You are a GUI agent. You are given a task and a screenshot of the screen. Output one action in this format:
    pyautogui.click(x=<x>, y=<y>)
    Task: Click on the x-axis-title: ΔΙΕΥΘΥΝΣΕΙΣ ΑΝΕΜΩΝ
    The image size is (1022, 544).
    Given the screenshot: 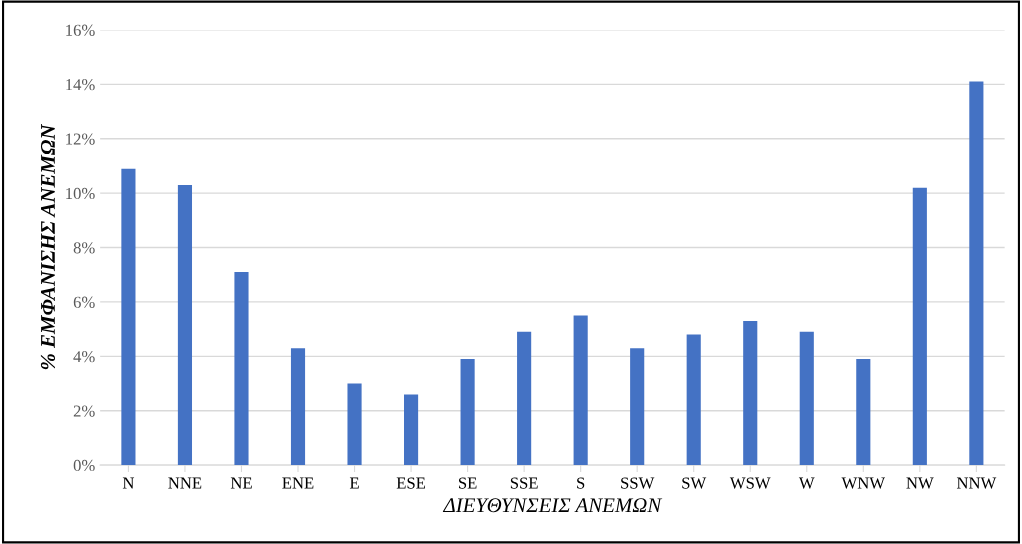 What is the action you would take?
    pyautogui.click(x=552, y=505)
    